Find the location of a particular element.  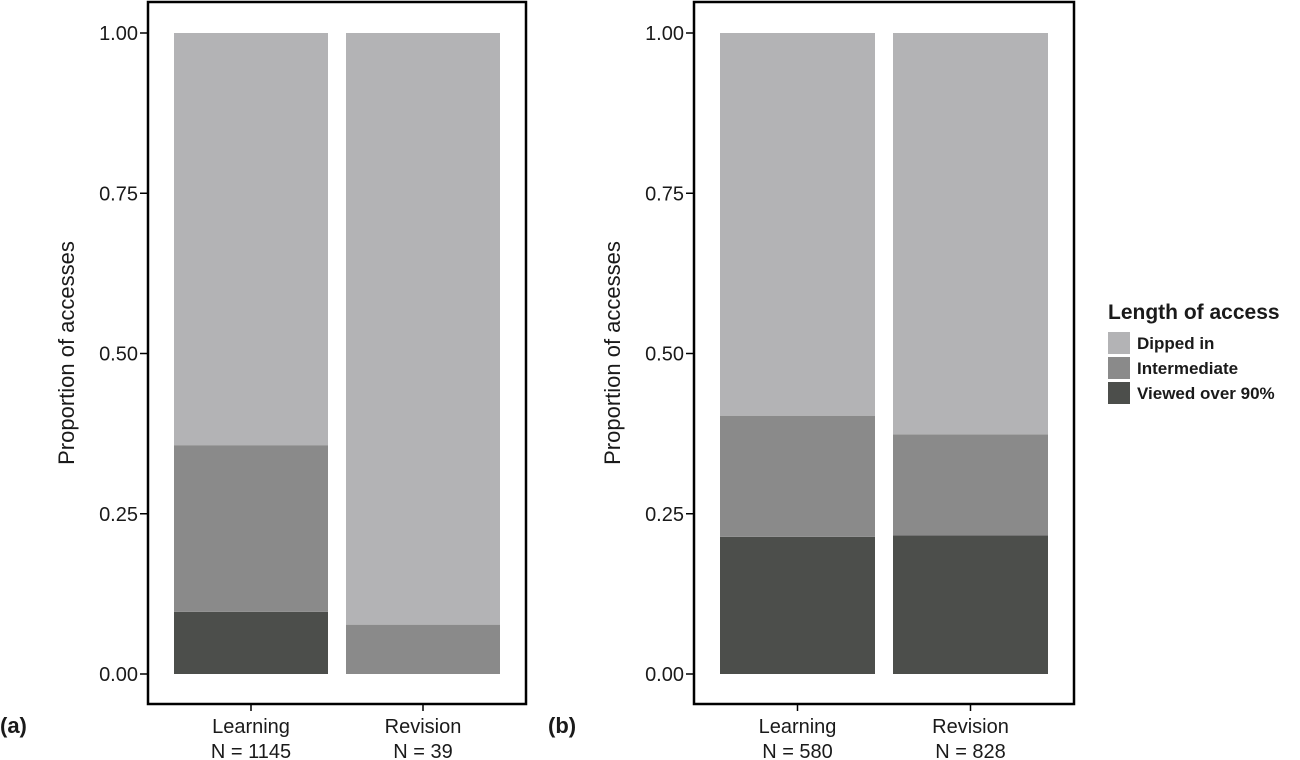

legend-label-dipped-in: Dipped in is located at coordinates (1175, 343).